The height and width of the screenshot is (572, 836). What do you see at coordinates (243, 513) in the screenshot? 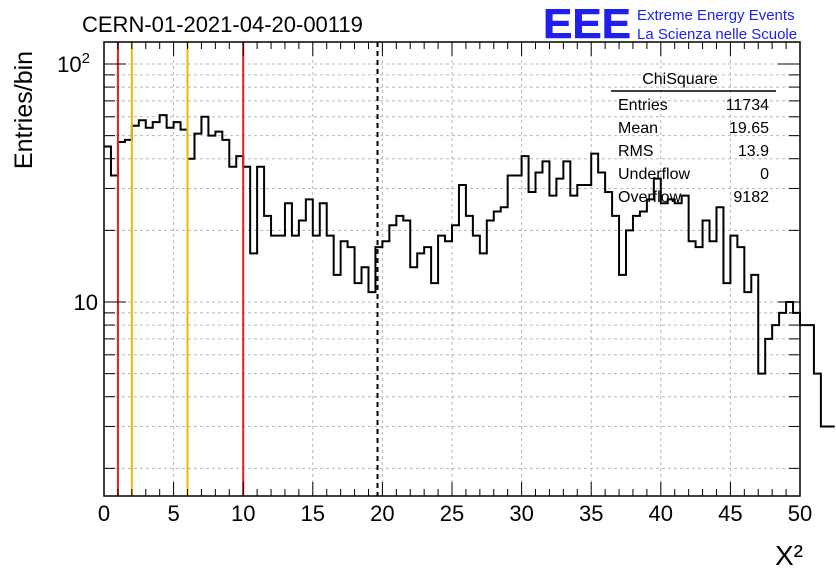
I see `x-tick-label: 10` at bounding box center [243, 513].